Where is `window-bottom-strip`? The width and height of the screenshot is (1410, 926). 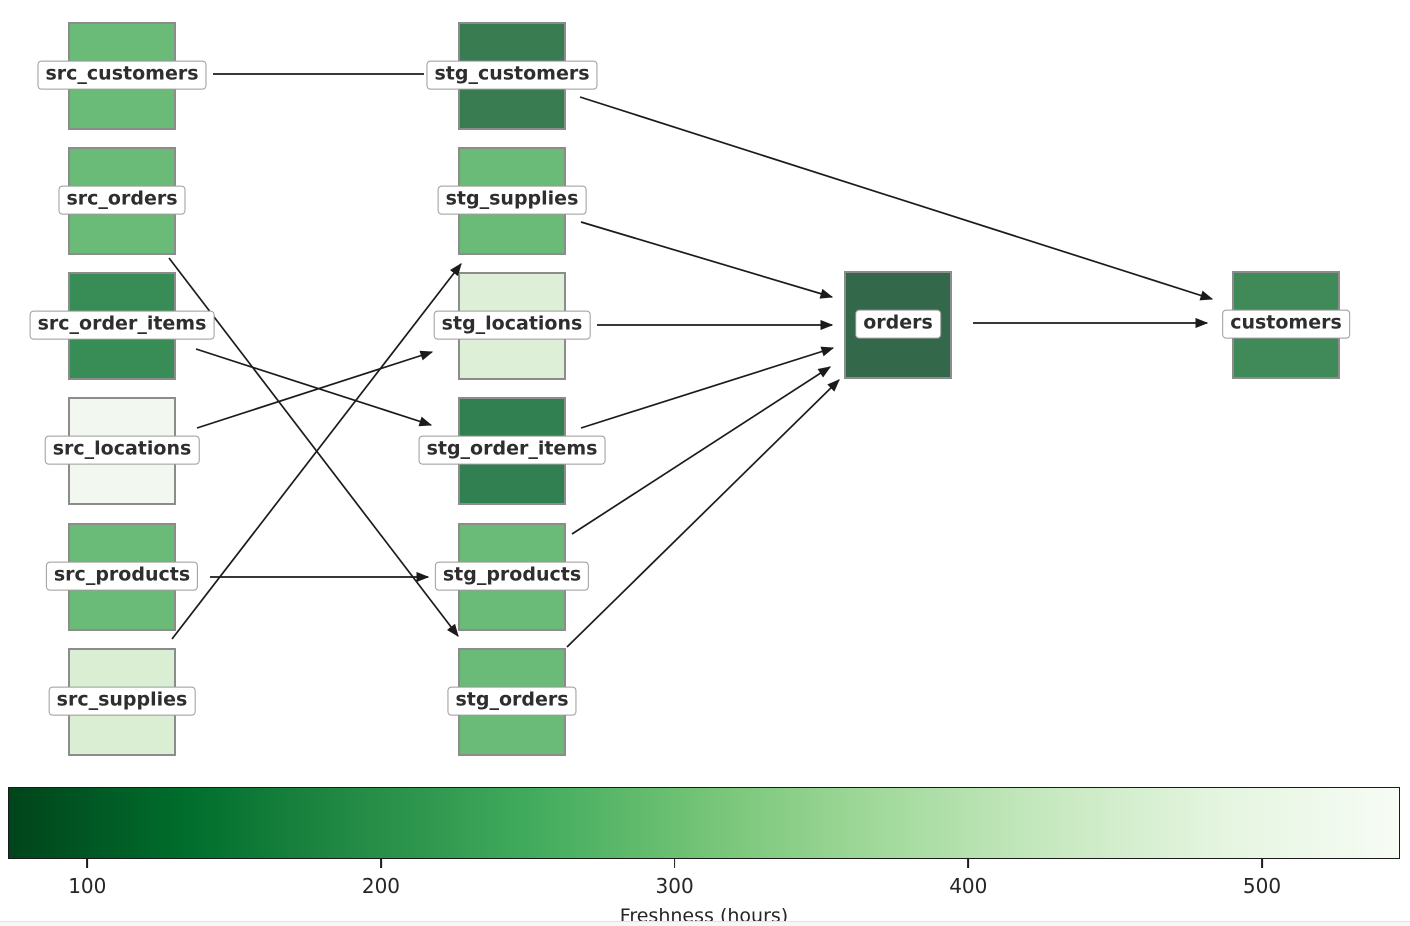
window-bottom-strip is located at coordinates (705, 923).